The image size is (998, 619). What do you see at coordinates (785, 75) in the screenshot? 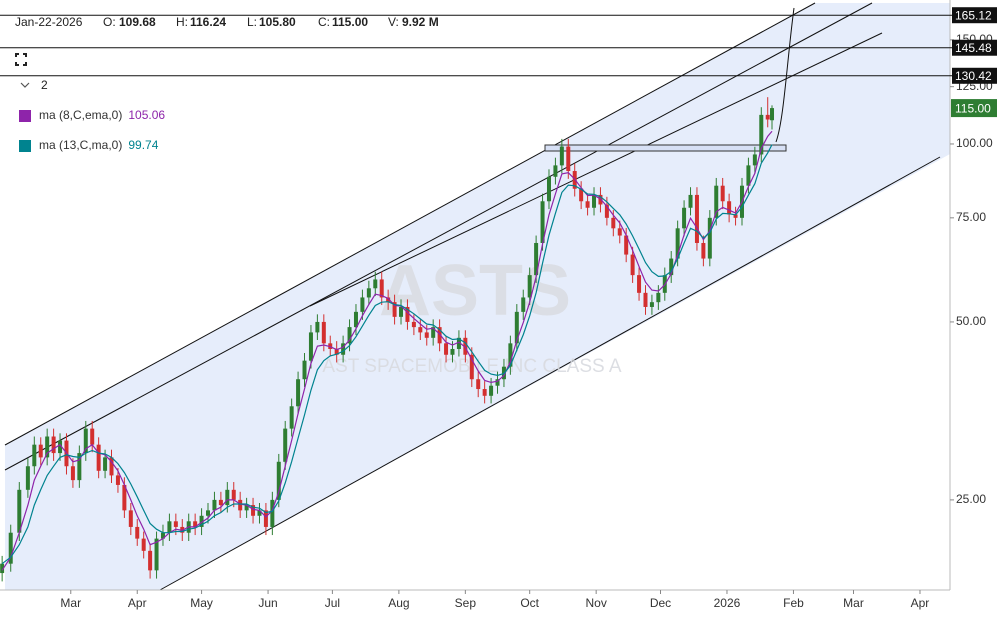
I see `projection-line` at bounding box center [785, 75].